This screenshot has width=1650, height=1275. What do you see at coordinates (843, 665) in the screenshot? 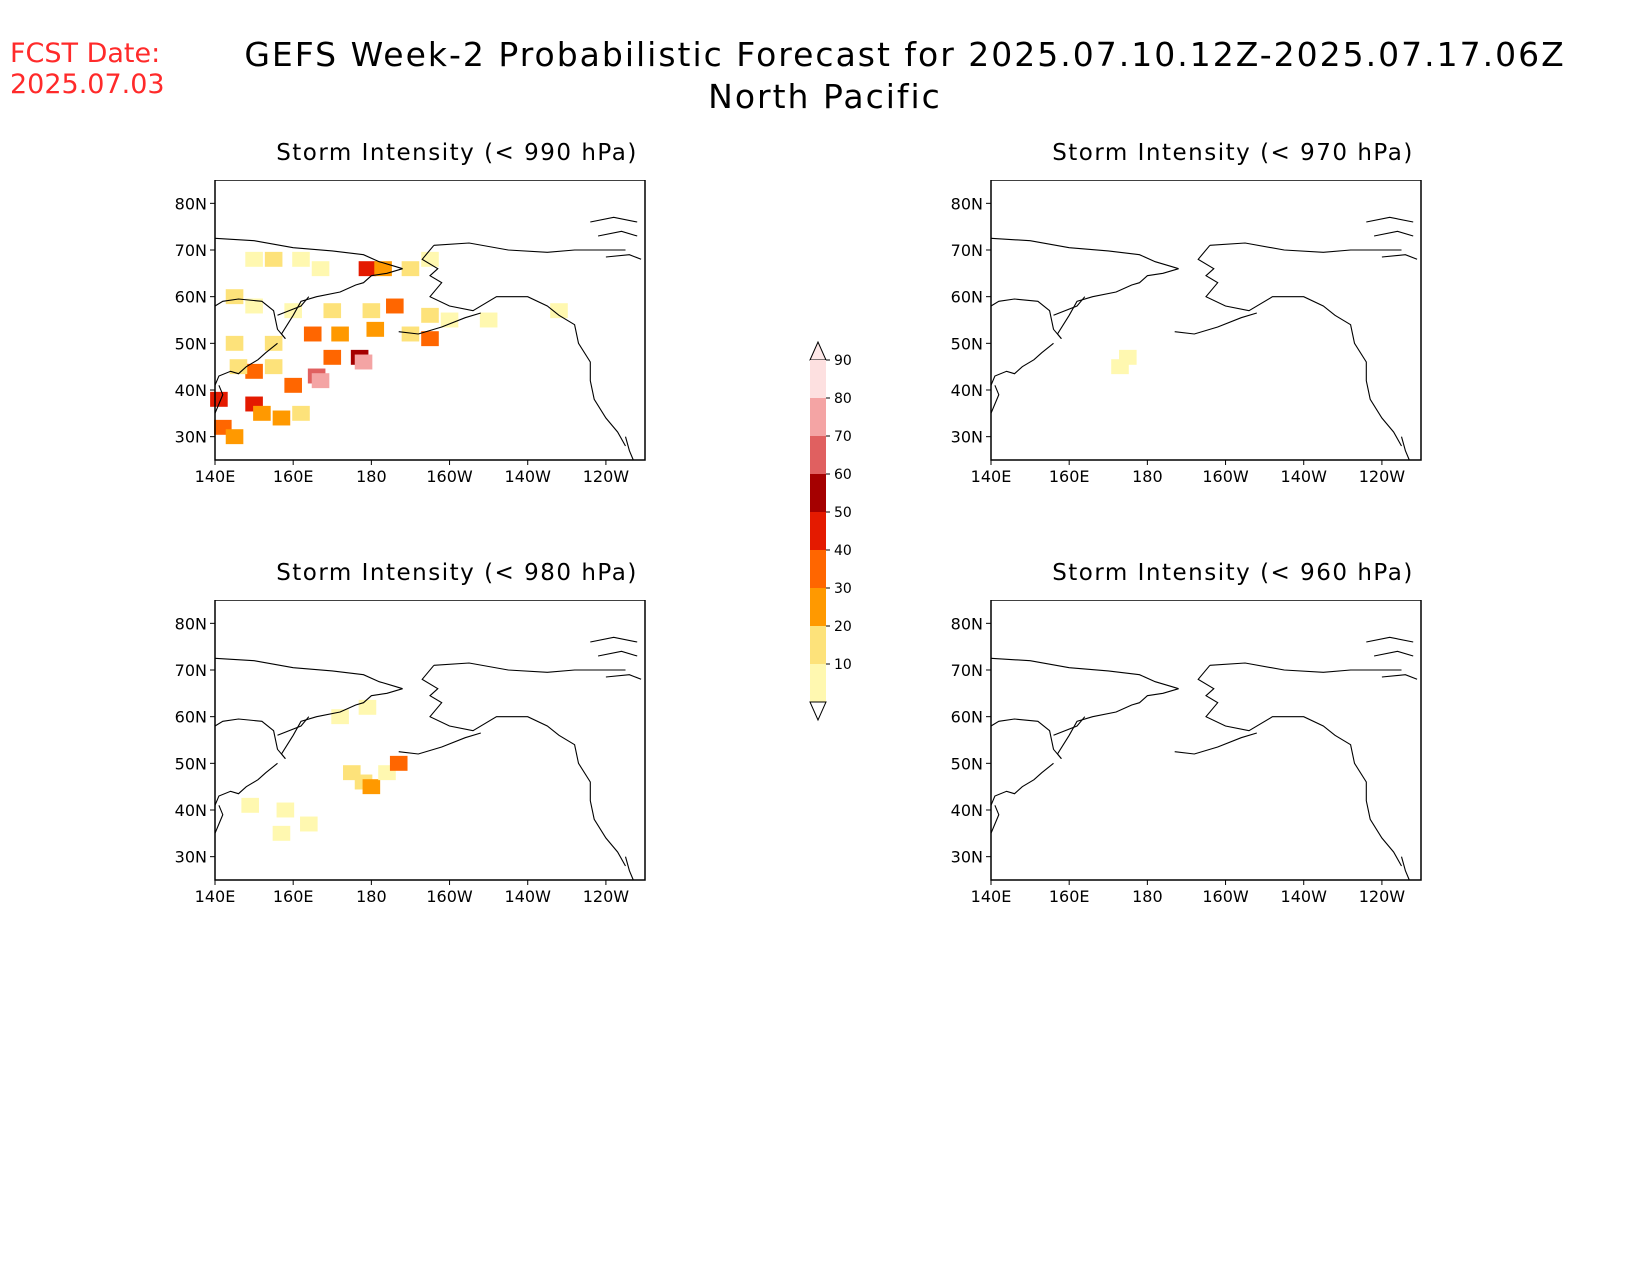
I see `colorbar-label: 10` at bounding box center [843, 665].